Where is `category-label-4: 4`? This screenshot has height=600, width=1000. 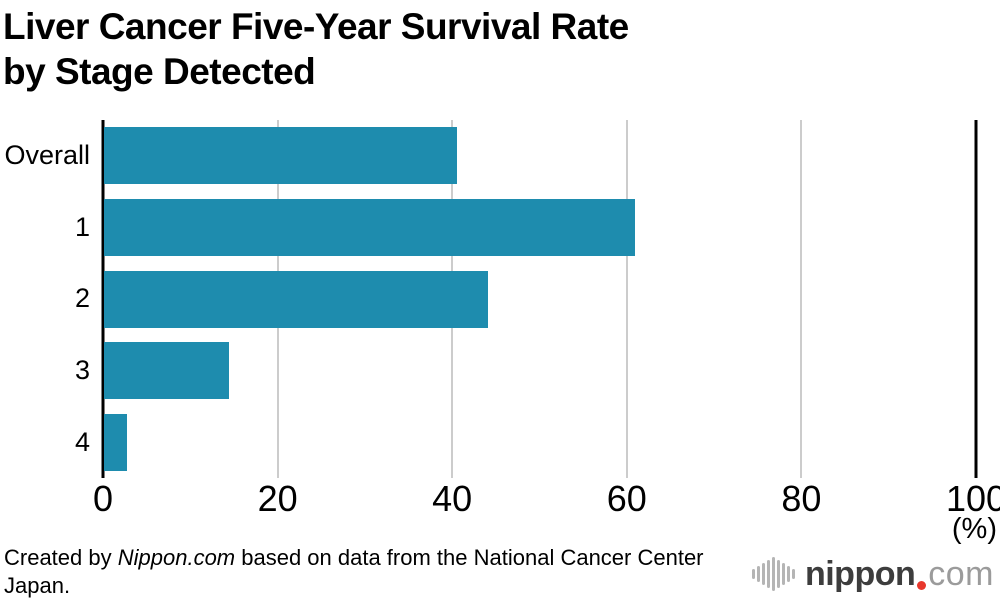
category-label-4: 4 is located at coordinates (82, 441).